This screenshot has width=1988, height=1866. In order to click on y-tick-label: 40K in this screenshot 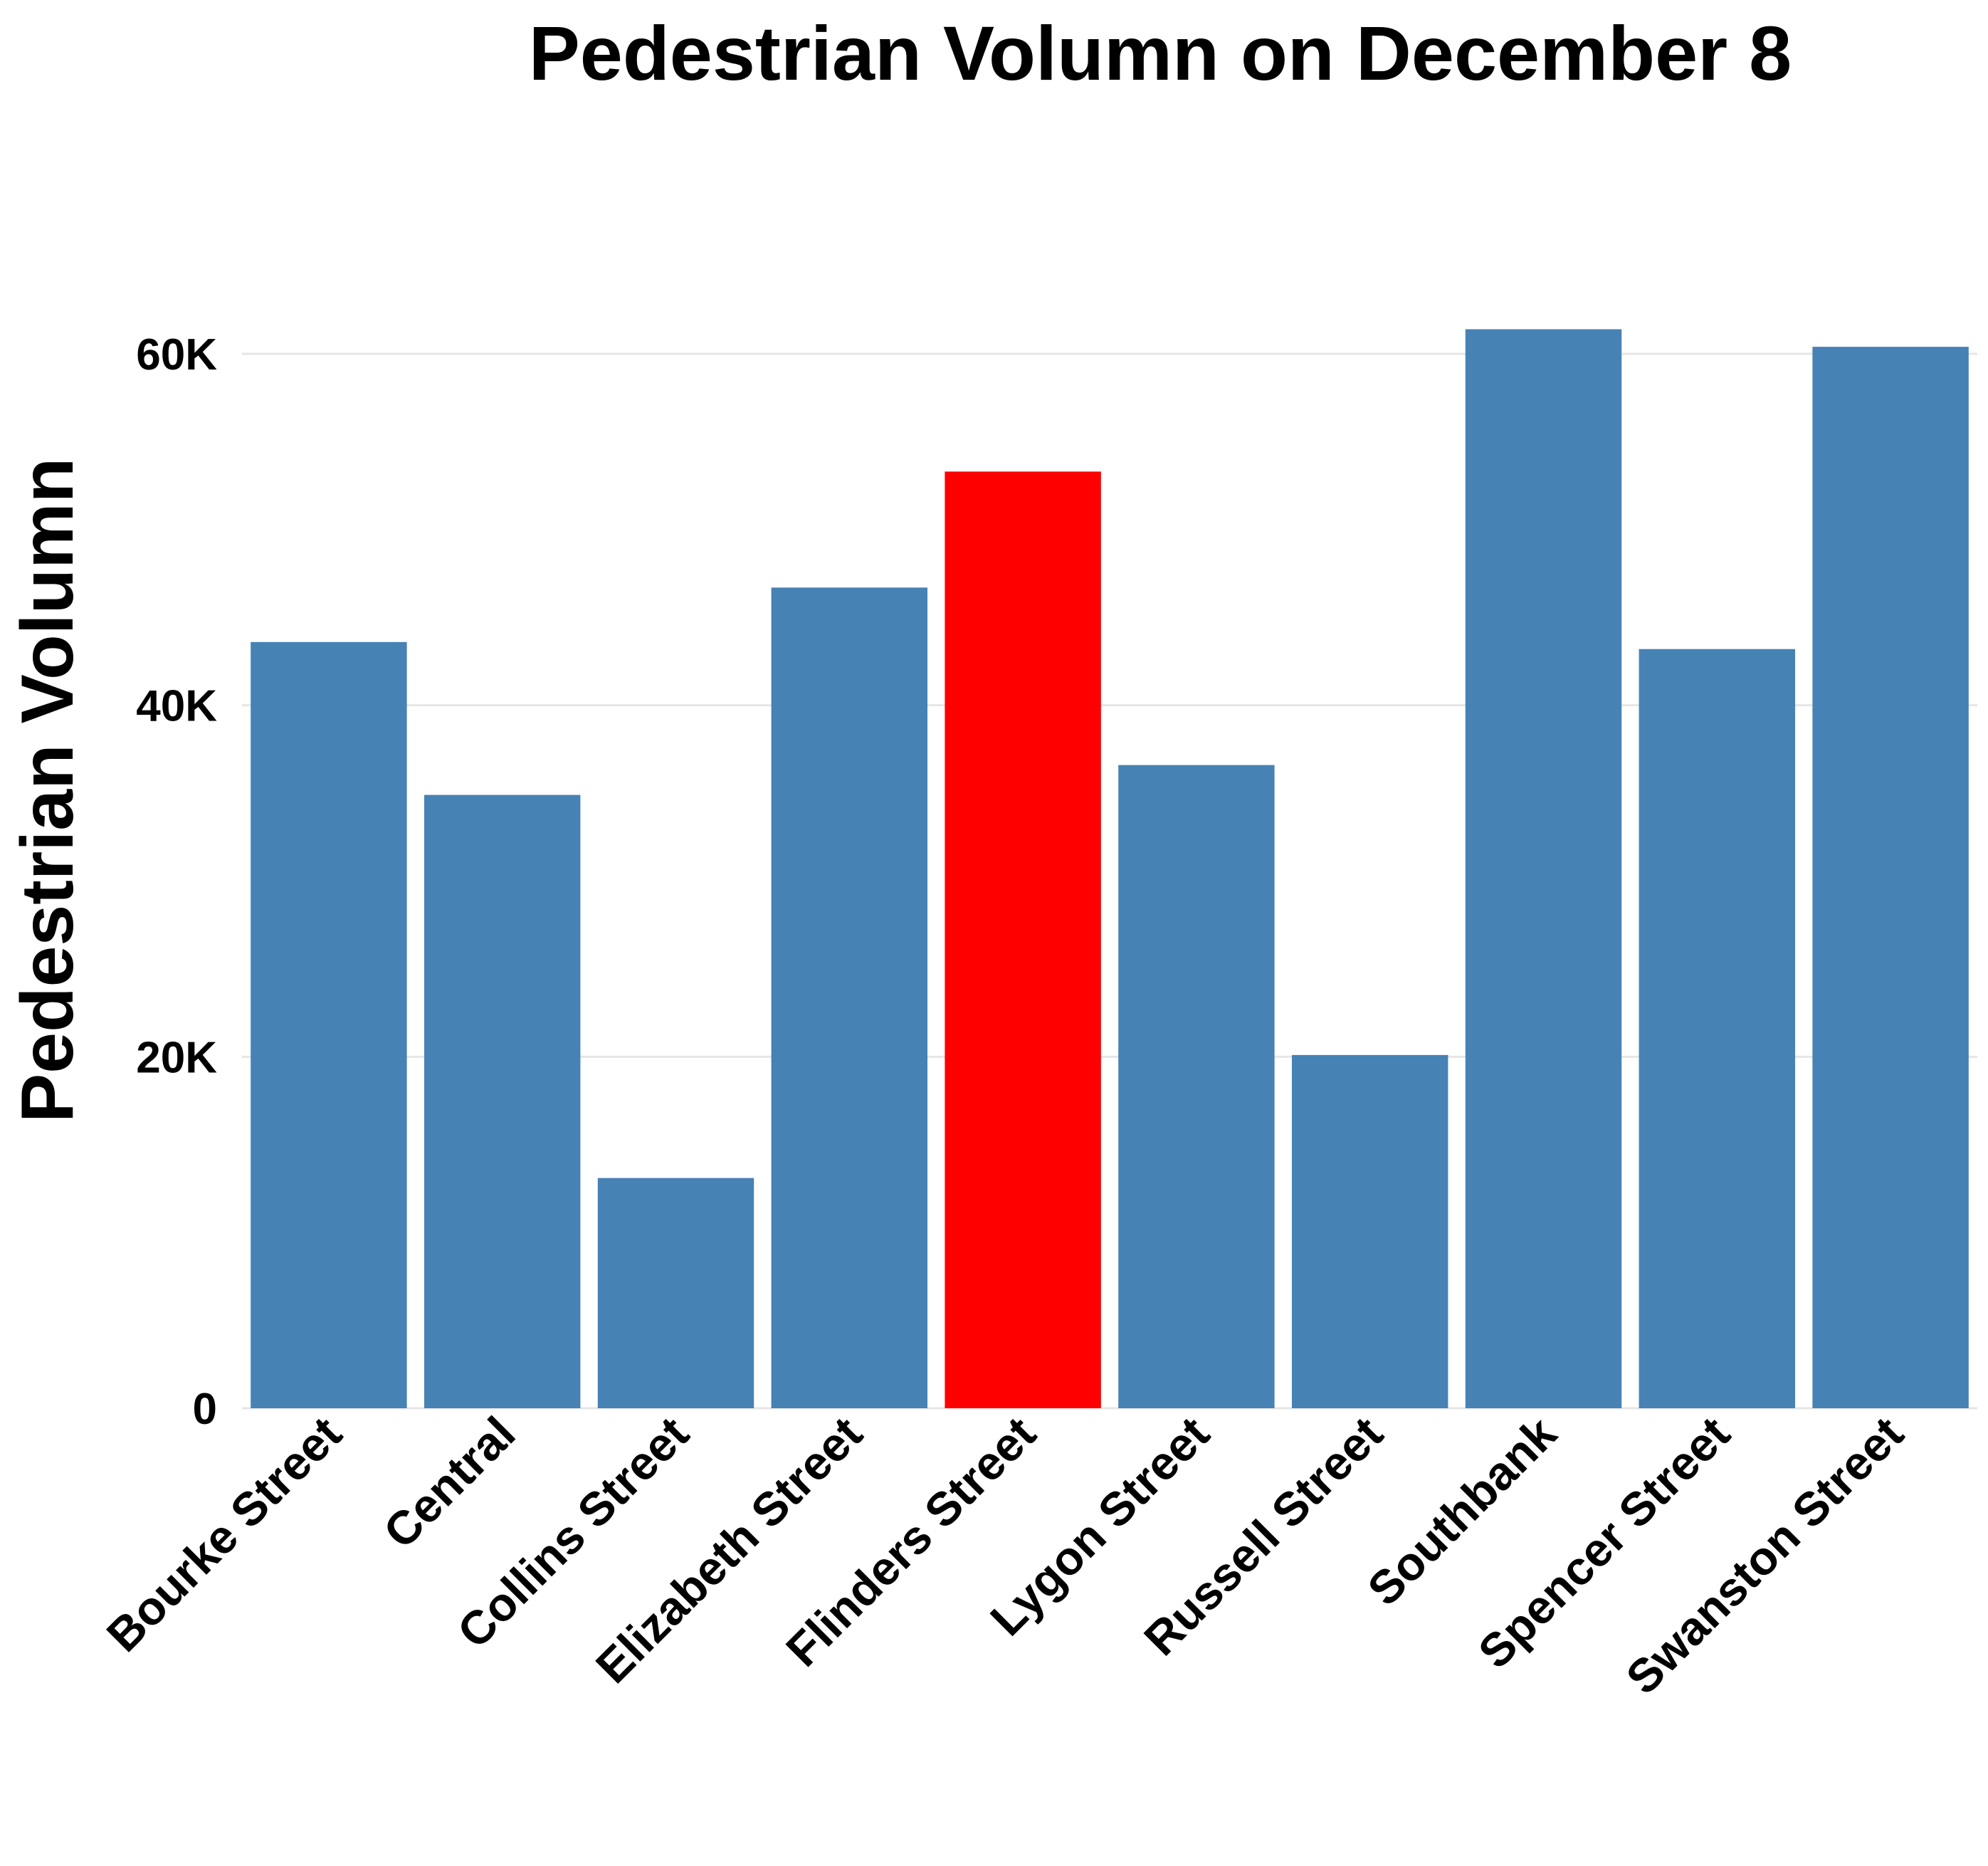, I will do `click(176, 706)`.